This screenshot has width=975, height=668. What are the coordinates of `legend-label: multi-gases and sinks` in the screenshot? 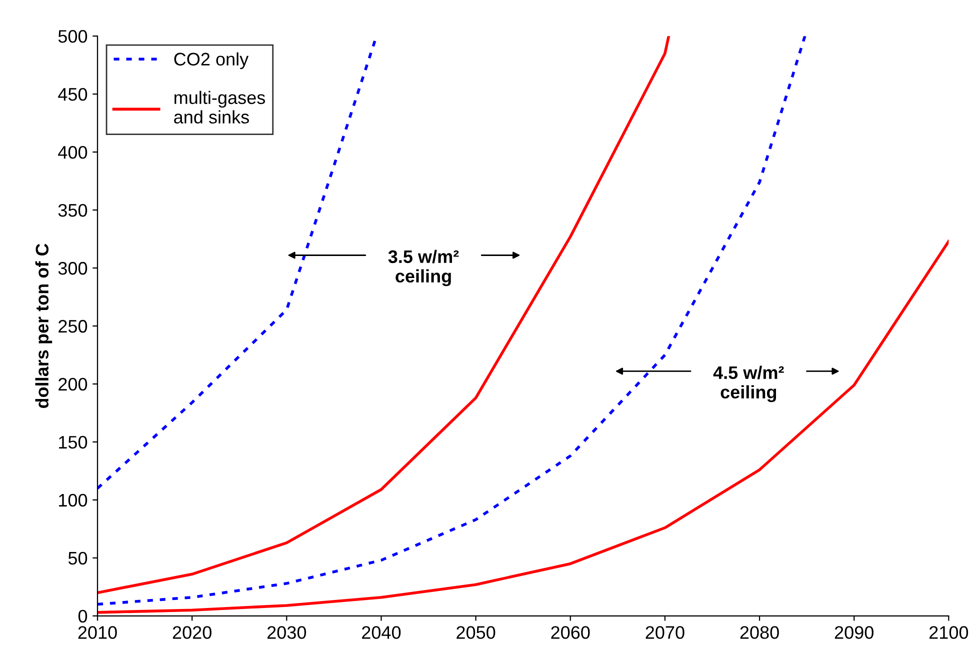 It's located at (219, 107).